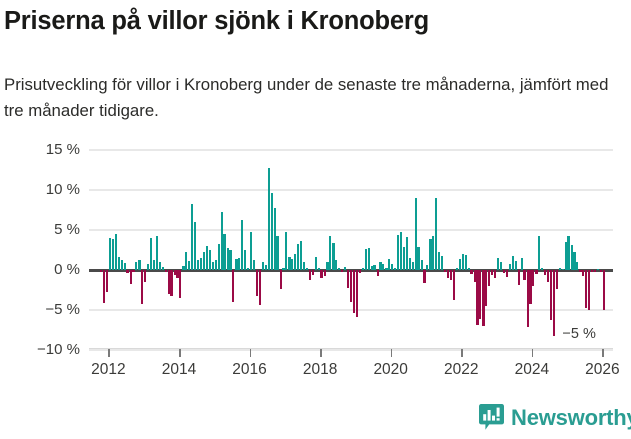 The image size is (631, 439). I want to click on x-axis-line, so click(351, 348).